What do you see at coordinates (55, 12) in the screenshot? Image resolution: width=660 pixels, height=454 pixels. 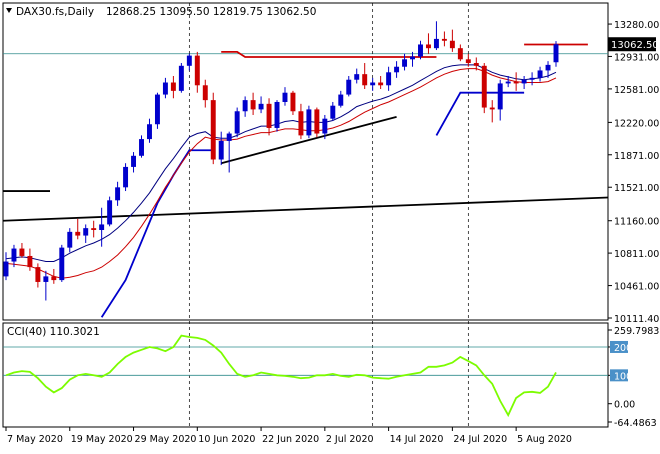 I see `chart-title: DAX30.fs,Daily` at bounding box center [55, 12].